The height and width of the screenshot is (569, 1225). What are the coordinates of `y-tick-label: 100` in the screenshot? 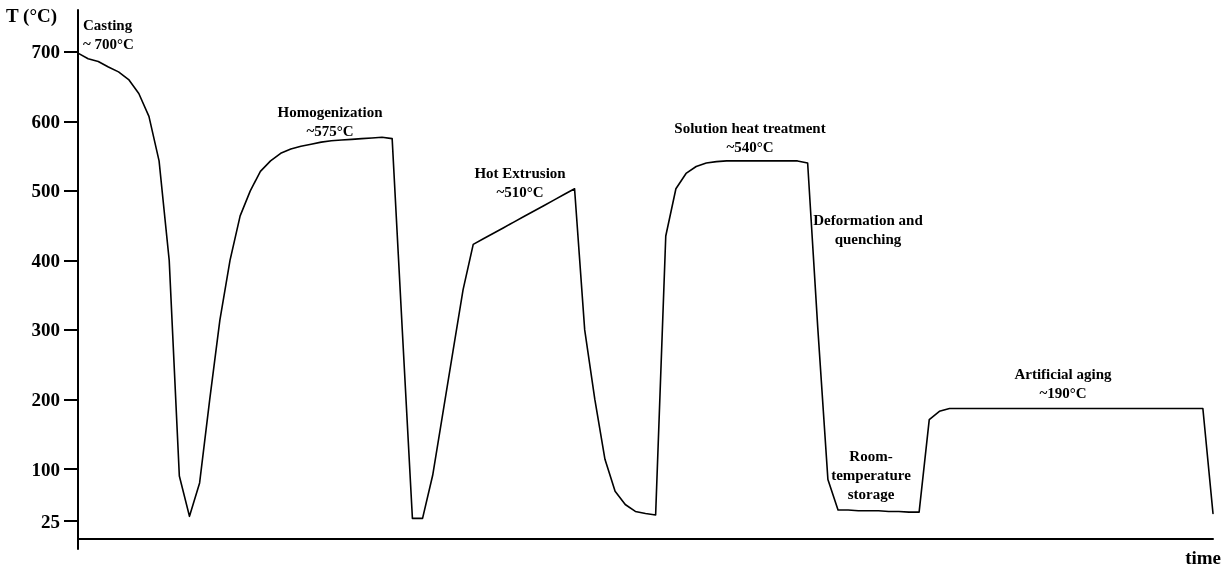 It's located at (45, 469).